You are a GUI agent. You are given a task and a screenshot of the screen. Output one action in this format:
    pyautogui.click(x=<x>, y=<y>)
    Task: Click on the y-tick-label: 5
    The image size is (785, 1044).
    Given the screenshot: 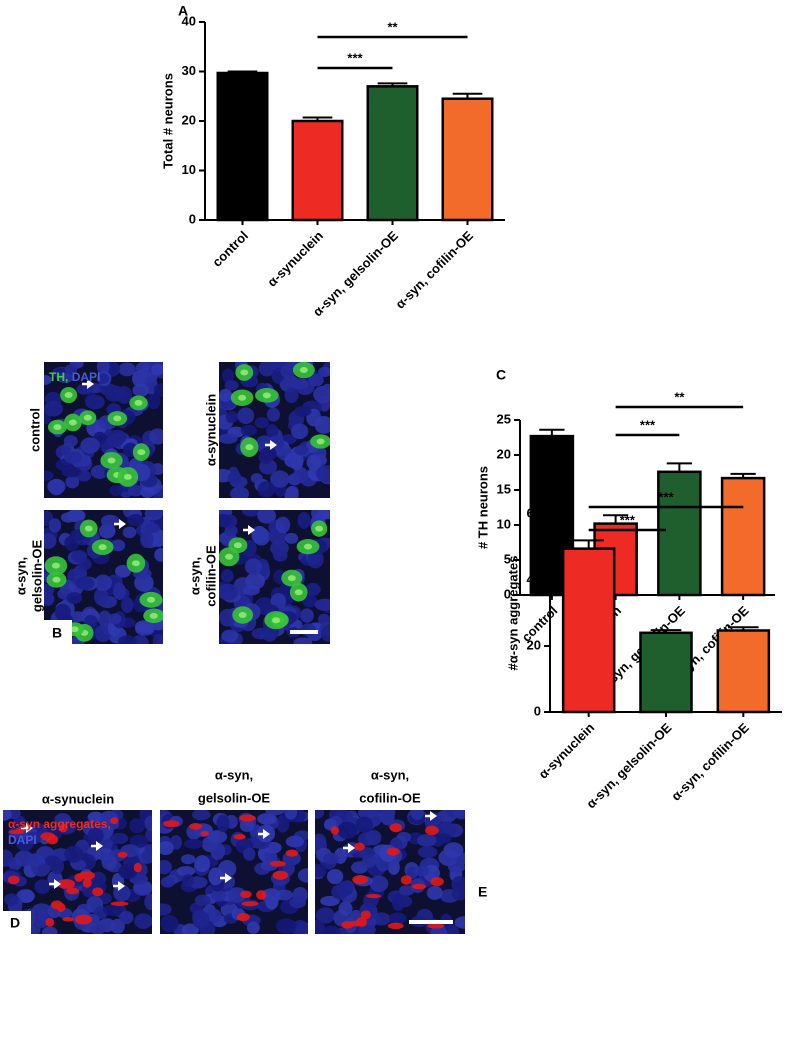 What is the action you would take?
    pyautogui.click(x=507, y=558)
    